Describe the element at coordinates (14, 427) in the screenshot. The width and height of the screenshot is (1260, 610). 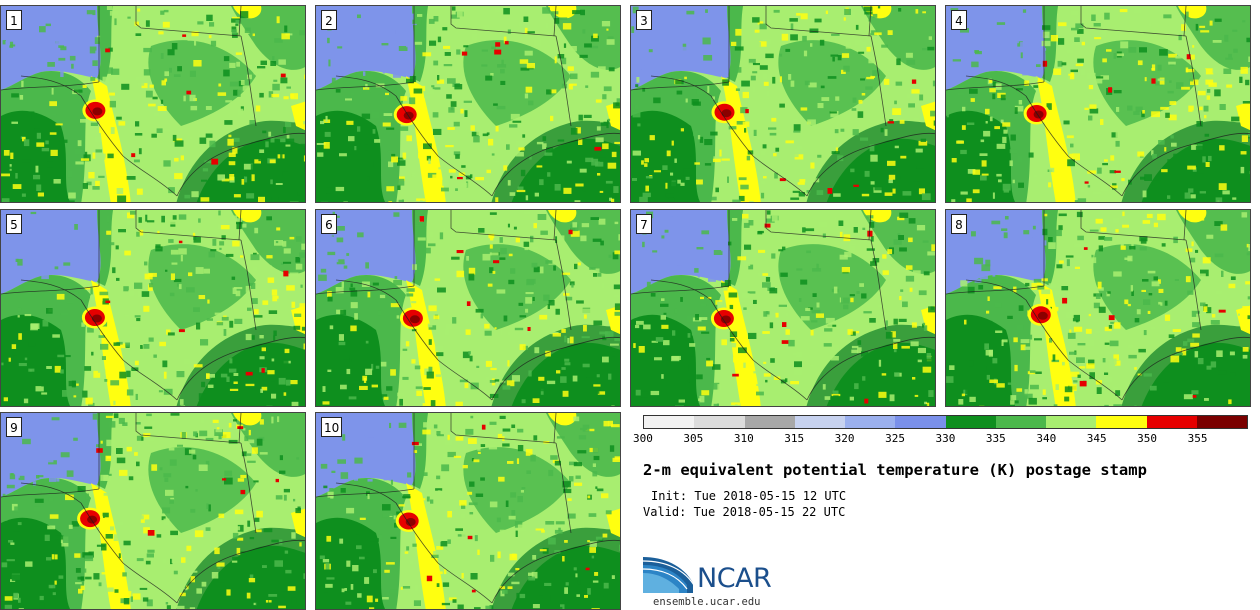
I see `member-label: 9` at that location.